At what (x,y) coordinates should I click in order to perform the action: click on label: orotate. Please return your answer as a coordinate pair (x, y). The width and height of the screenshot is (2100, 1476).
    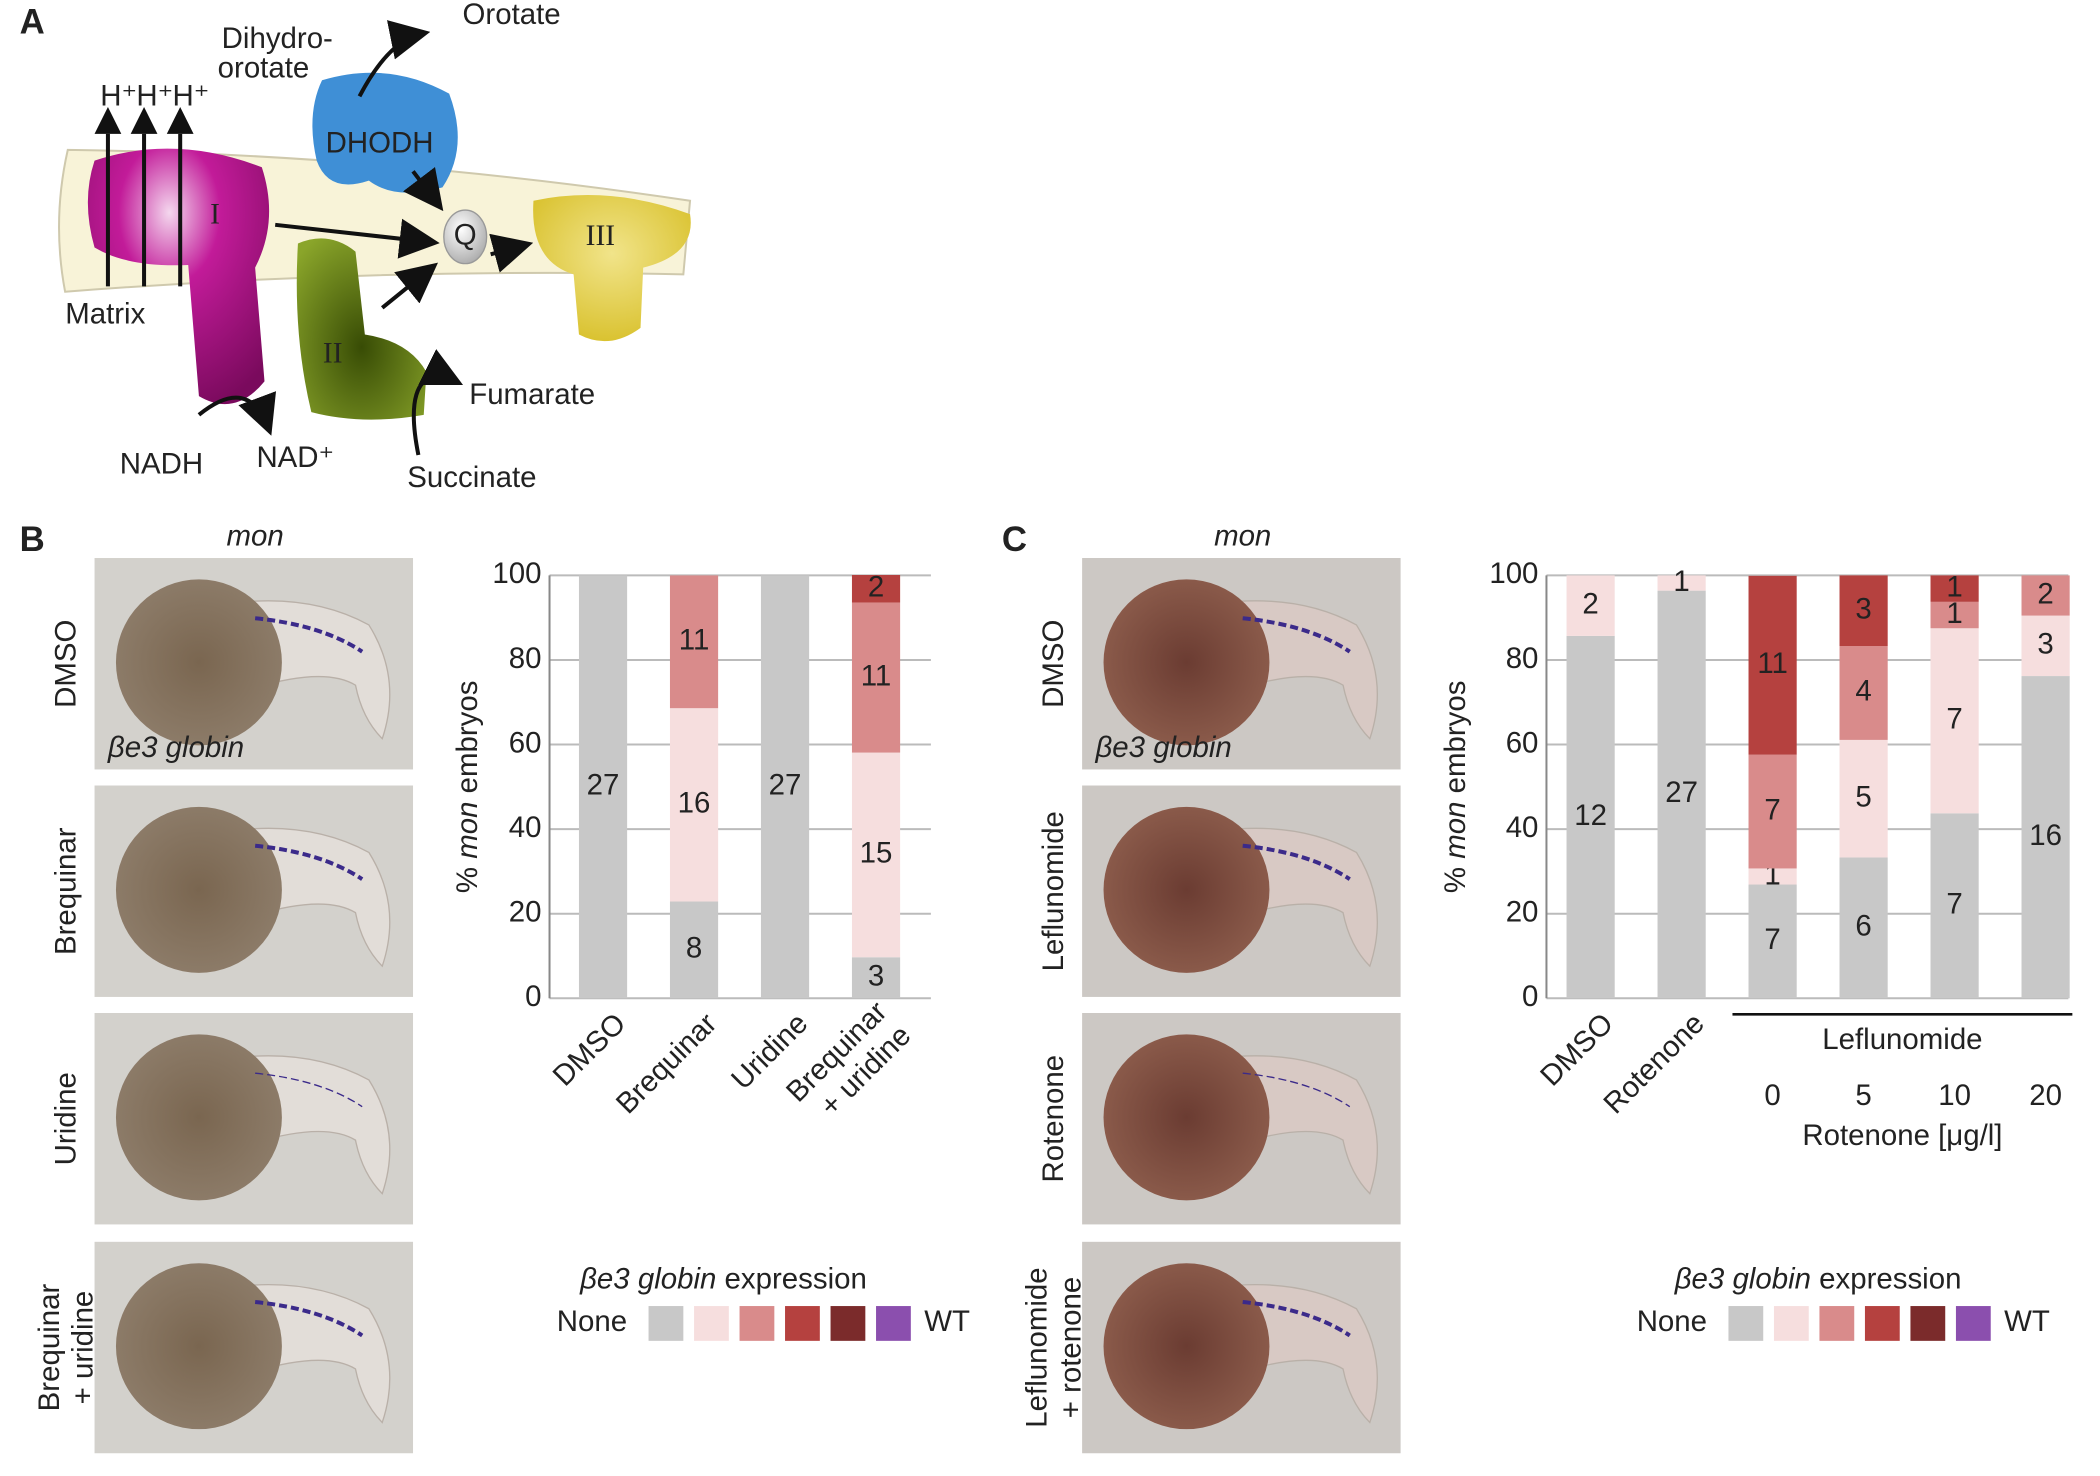
    Looking at the image, I should click on (264, 67).